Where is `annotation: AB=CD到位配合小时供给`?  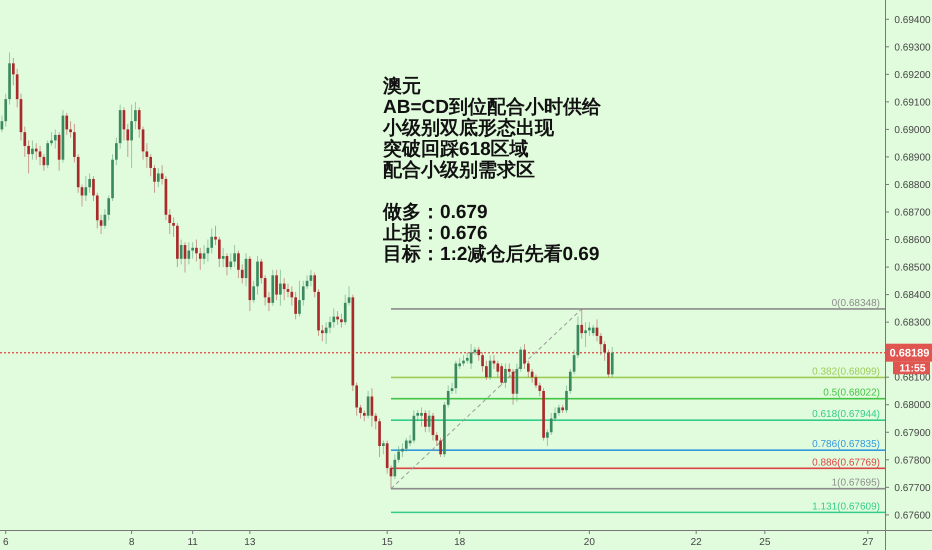
annotation: AB=CD到位配合小时供给 is located at coordinates (492, 107).